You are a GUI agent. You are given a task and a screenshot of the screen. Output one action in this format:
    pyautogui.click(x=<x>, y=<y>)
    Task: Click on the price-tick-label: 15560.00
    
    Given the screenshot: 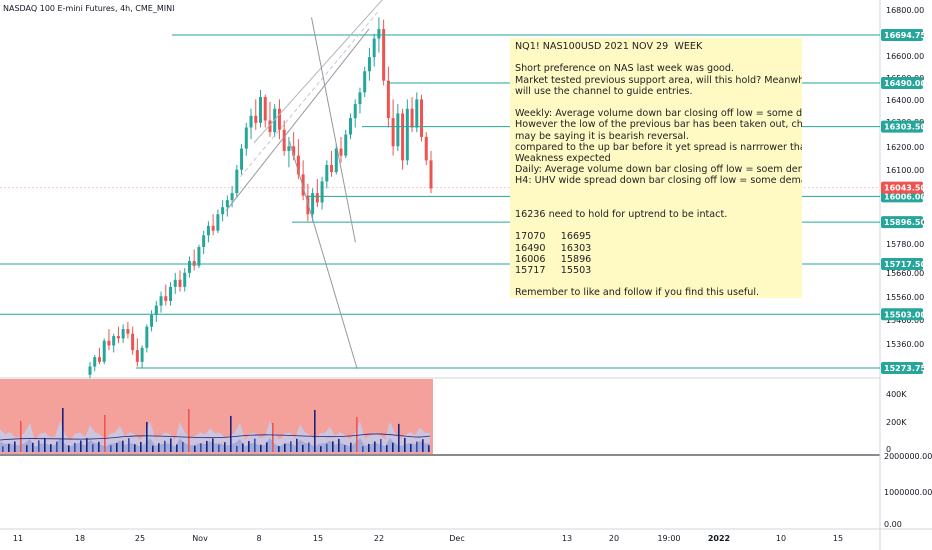 What is the action you would take?
    pyautogui.click(x=905, y=297)
    